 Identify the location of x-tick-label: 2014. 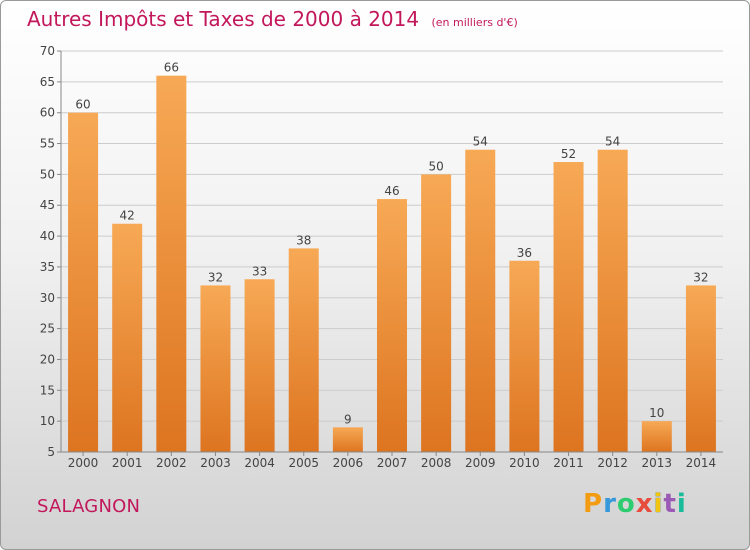
(701, 463).